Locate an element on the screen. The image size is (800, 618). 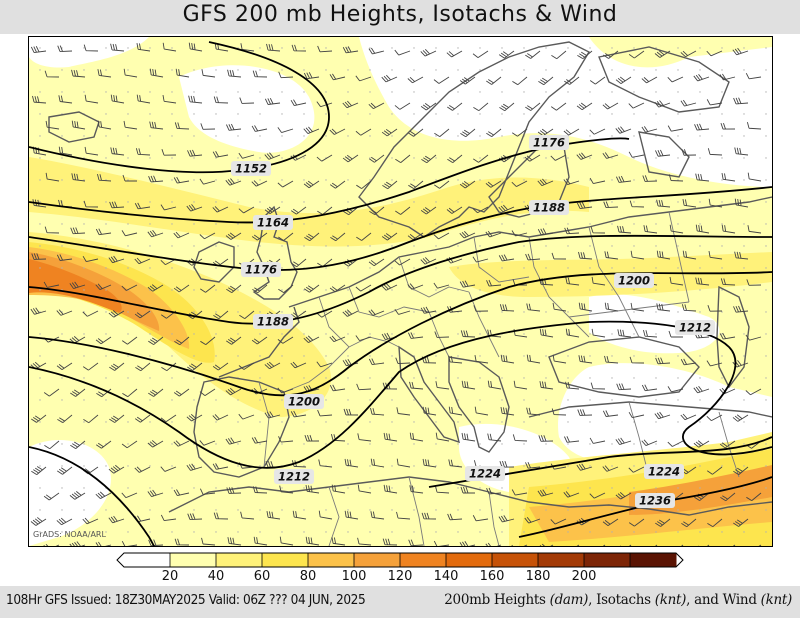
contour-label: 1152 is located at coordinates (251, 168).